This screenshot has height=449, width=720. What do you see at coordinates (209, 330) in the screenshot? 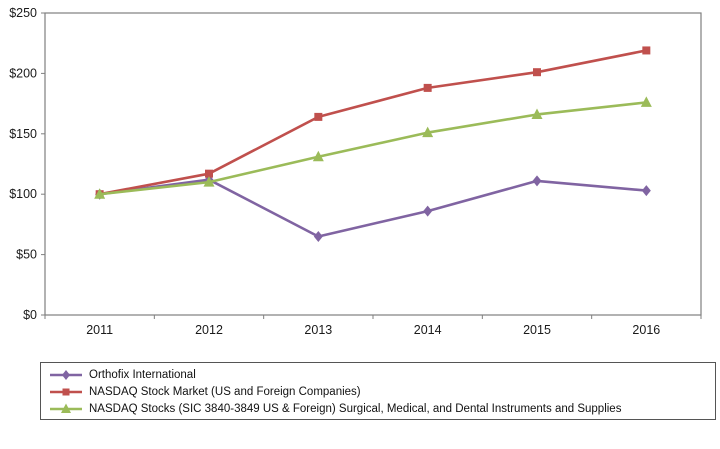
I see `x-tick-label: 2012` at bounding box center [209, 330].